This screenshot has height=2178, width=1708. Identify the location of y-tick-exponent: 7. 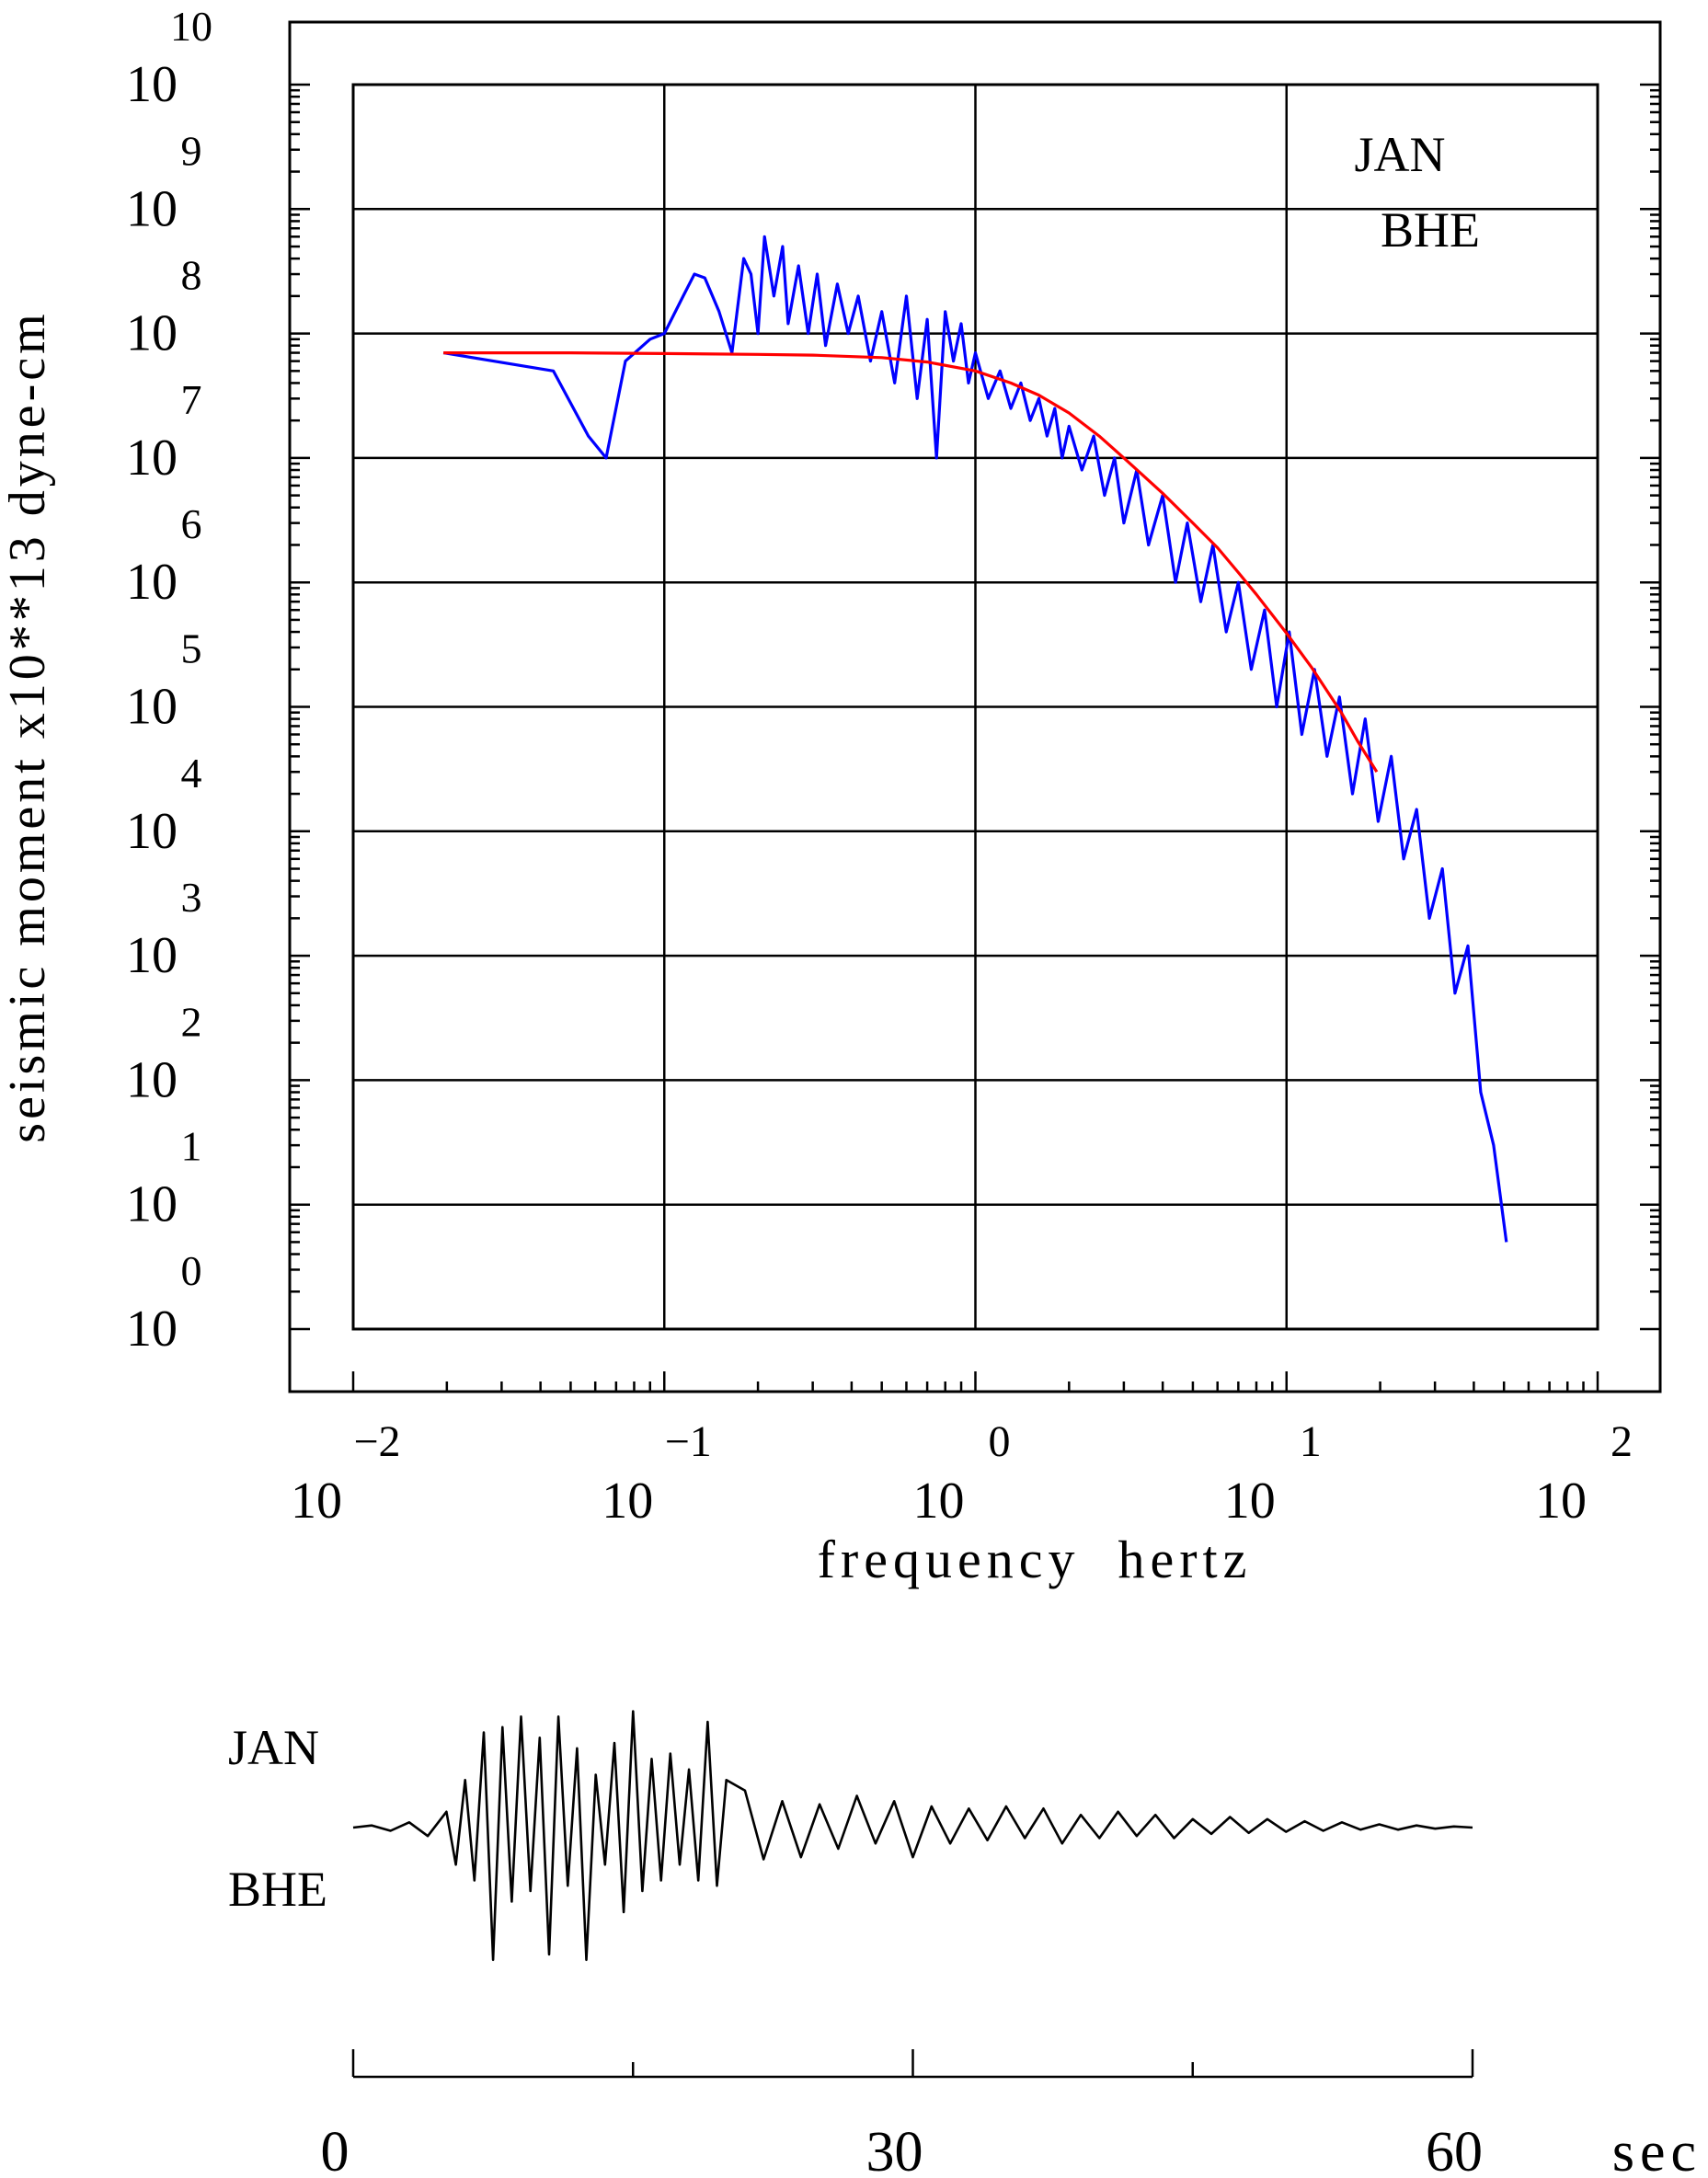
(191, 399).